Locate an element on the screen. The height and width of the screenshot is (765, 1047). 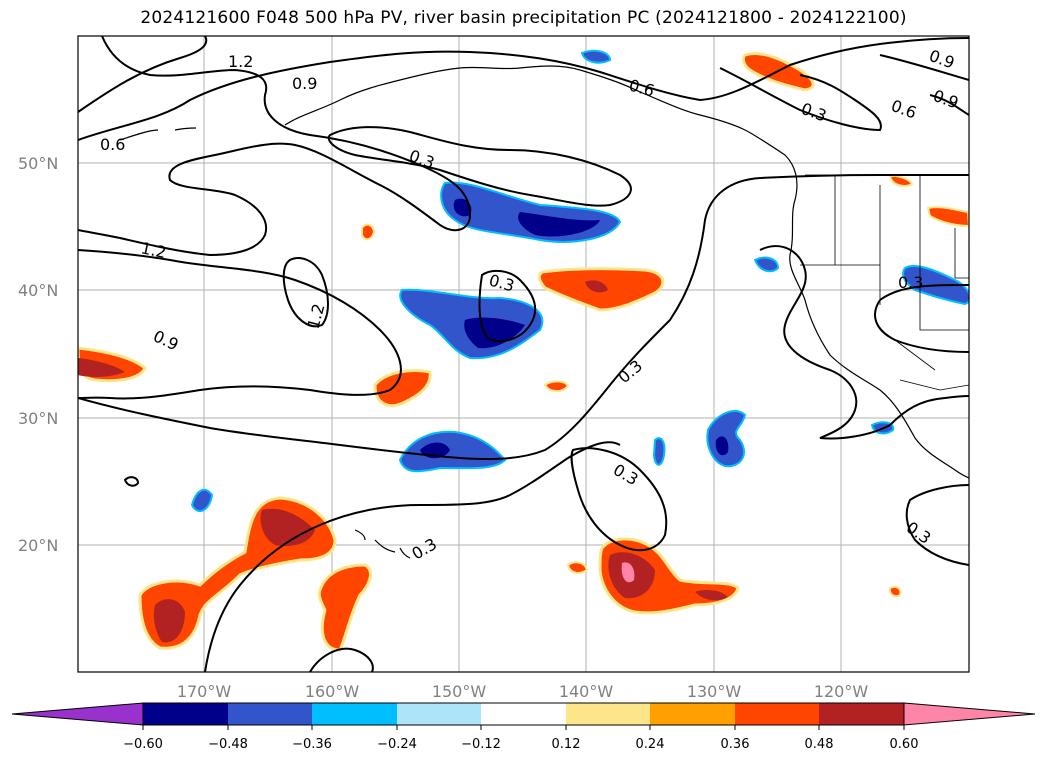
colorbar-tick-label: 0.12 is located at coordinates (566, 744).